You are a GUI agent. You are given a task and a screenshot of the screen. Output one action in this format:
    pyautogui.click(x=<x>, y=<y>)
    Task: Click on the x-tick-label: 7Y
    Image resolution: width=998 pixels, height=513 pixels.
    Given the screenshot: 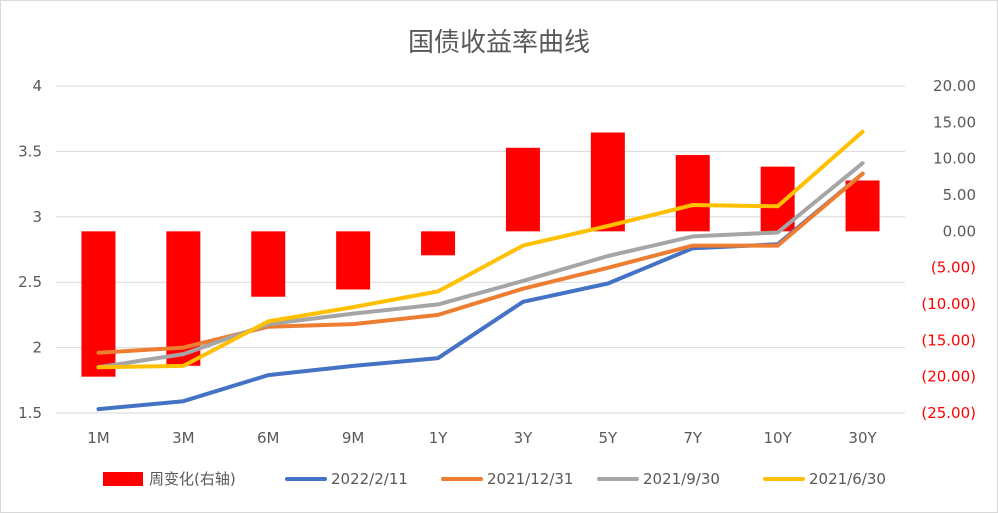 What is the action you would take?
    pyautogui.click(x=693, y=438)
    